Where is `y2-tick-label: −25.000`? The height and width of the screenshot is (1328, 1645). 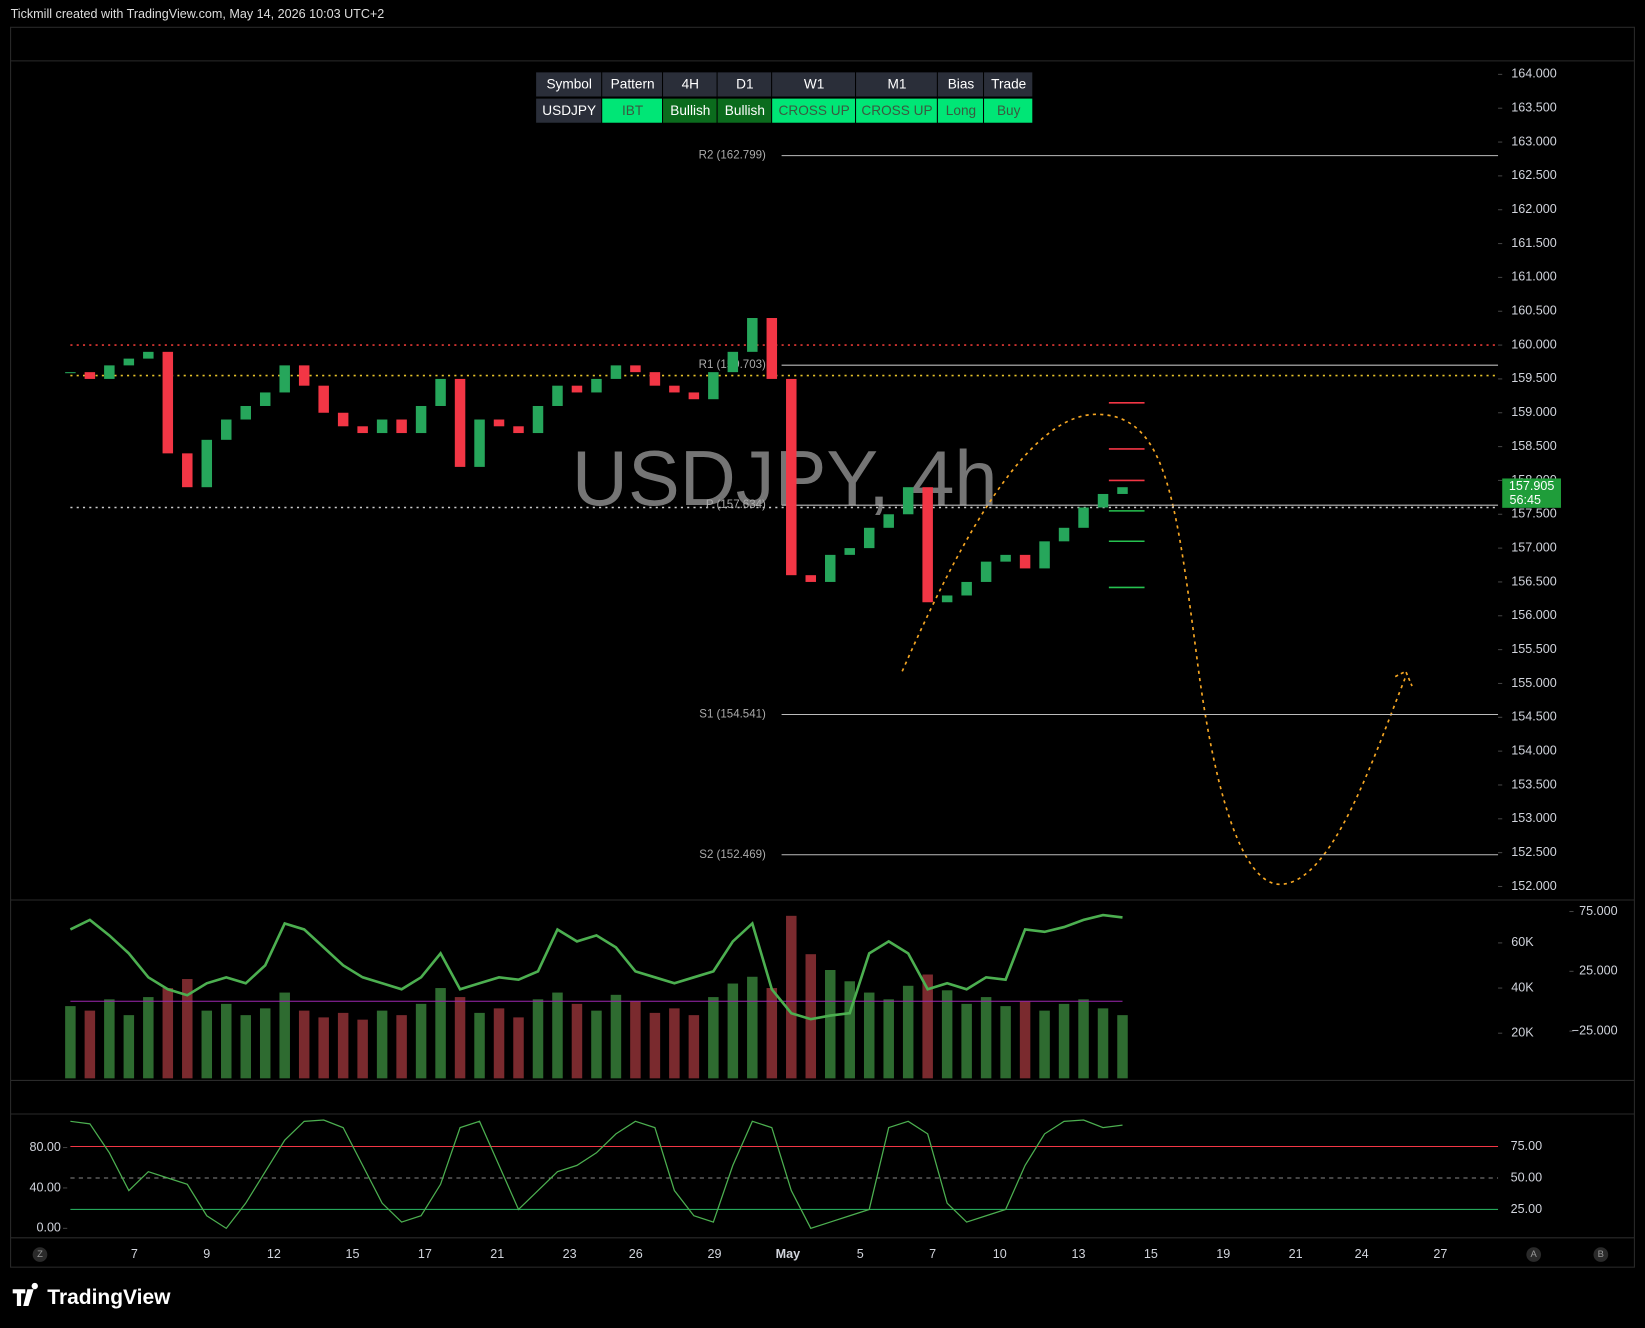 y2-tick-label: −25.000 is located at coordinates (1595, 1030).